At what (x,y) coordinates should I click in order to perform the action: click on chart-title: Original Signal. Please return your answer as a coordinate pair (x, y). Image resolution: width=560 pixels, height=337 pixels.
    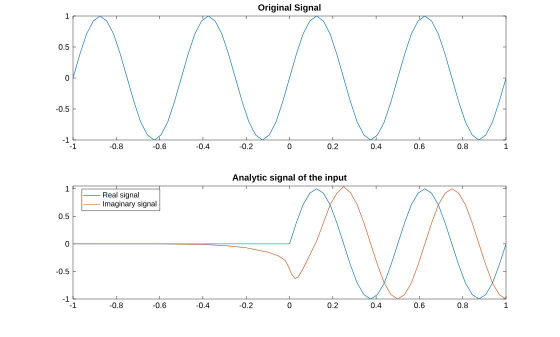
    Looking at the image, I should click on (289, 8).